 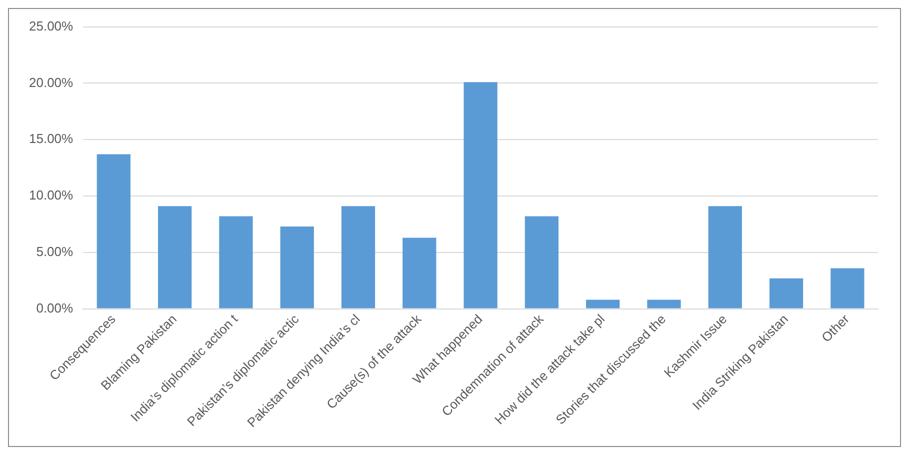 What do you see at coordinates (51, 82) in the screenshot?
I see `y-tick-label: 20.00%` at bounding box center [51, 82].